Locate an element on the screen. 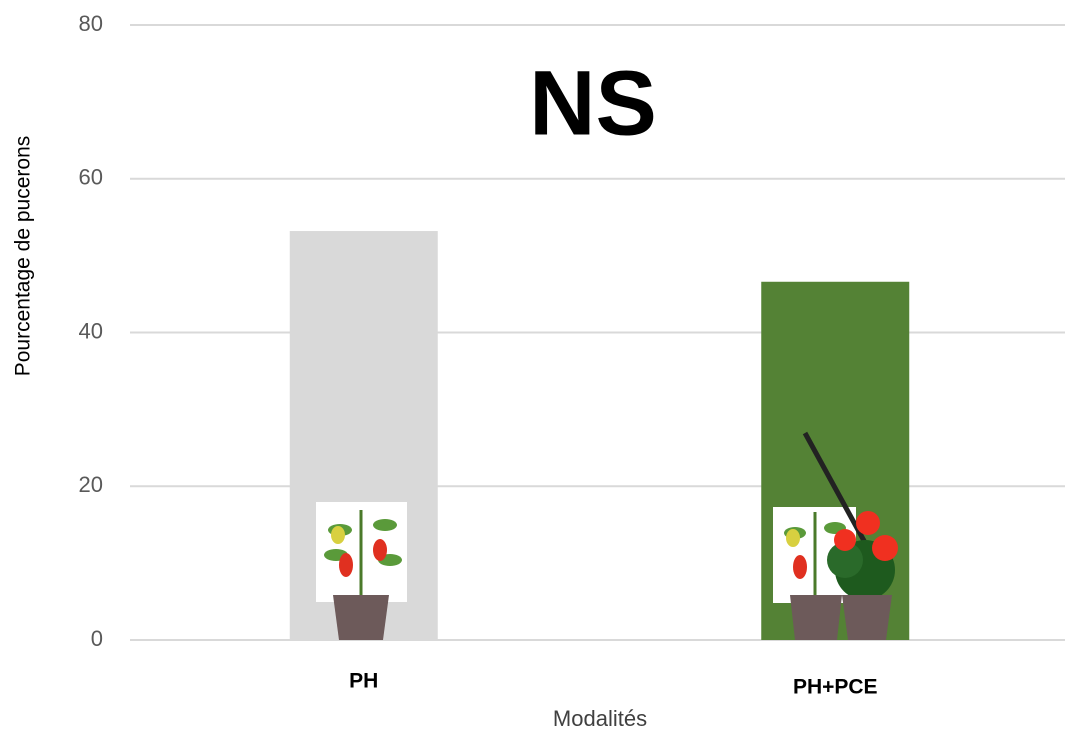 The image size is (1065, 738). y-axis-label: Pourcentage de pucerons is located at coordinates (23, 256).